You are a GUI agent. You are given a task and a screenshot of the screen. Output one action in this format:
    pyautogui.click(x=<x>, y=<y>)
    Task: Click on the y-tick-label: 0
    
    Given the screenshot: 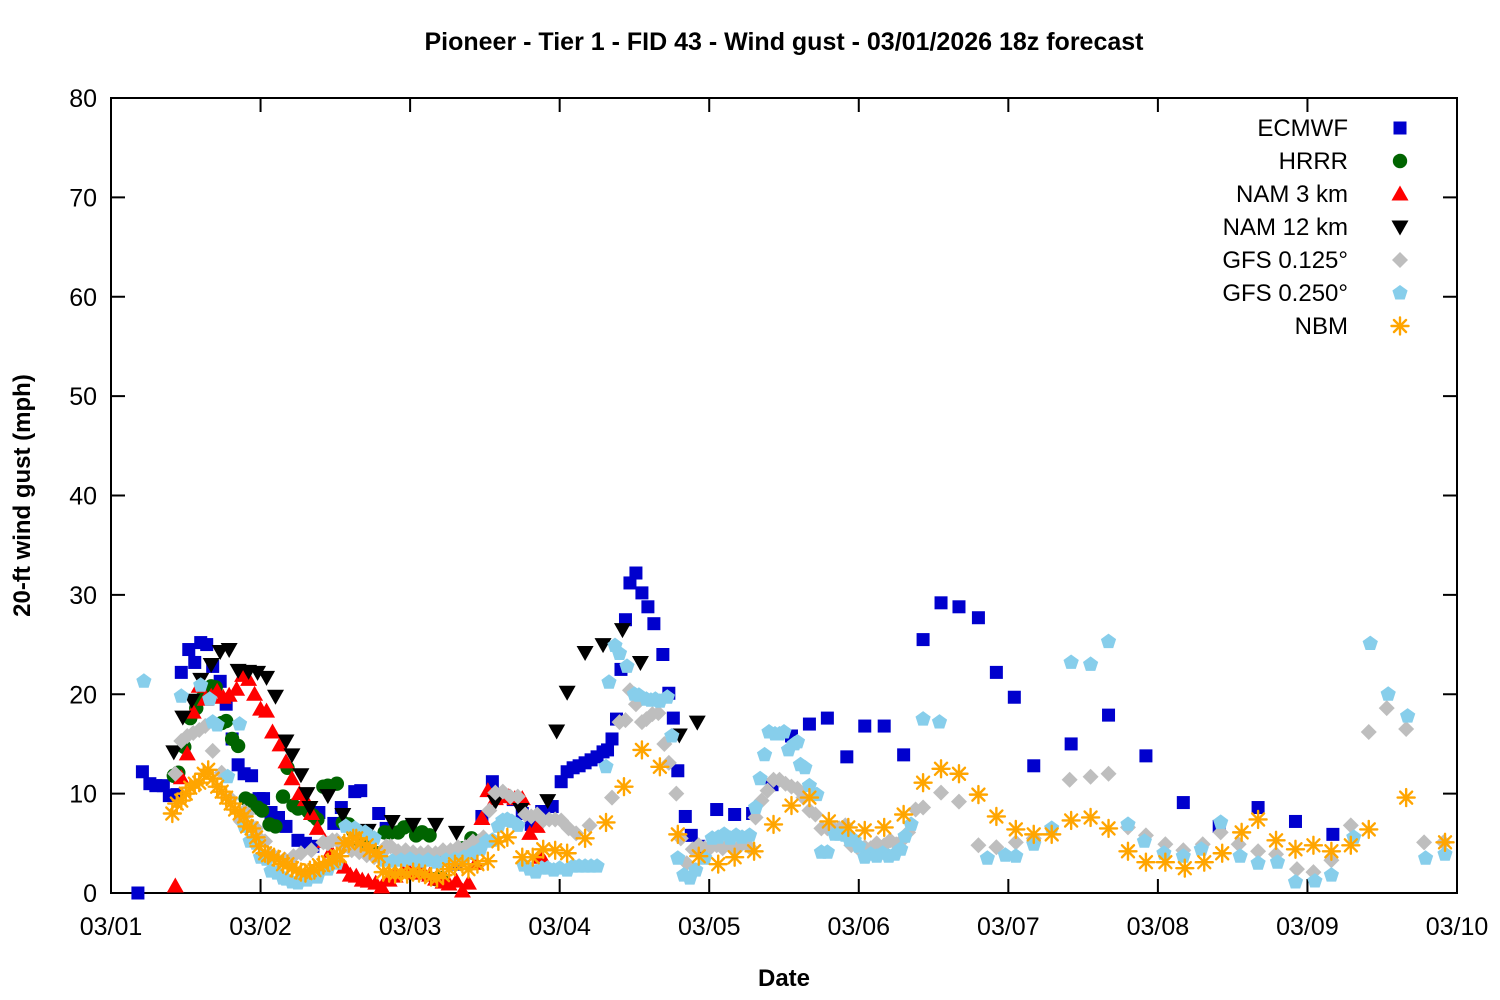 What is the action you would take?
    pyautogui.click(x=90, y=894)
    